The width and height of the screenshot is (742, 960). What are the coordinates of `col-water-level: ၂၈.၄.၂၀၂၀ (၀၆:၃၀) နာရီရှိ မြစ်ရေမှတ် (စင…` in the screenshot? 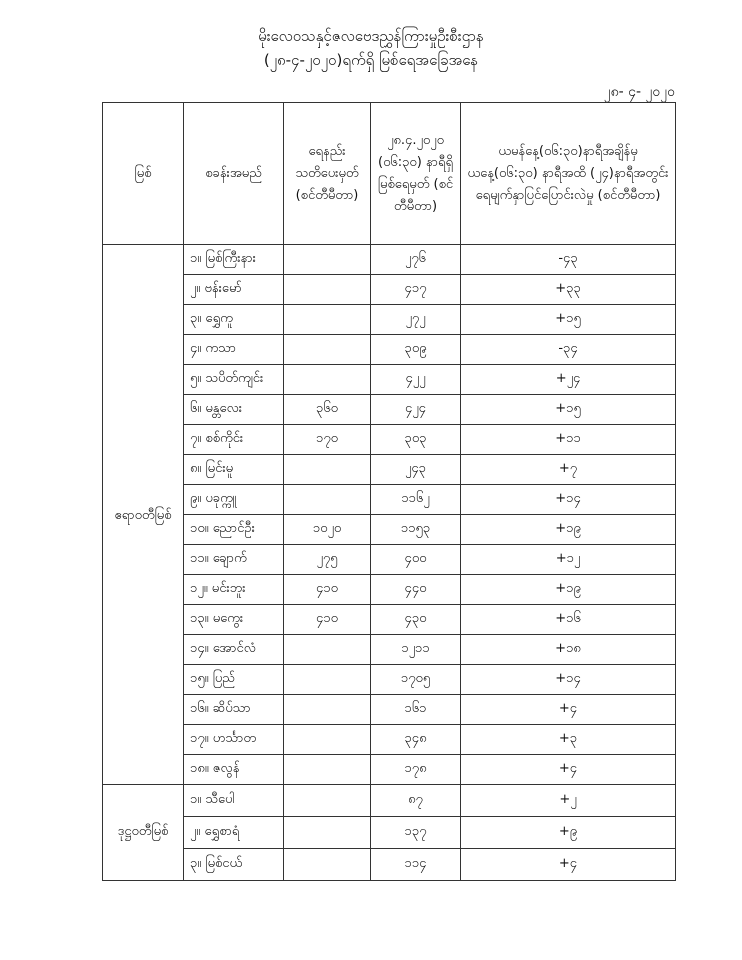 It's located at (415, 173).